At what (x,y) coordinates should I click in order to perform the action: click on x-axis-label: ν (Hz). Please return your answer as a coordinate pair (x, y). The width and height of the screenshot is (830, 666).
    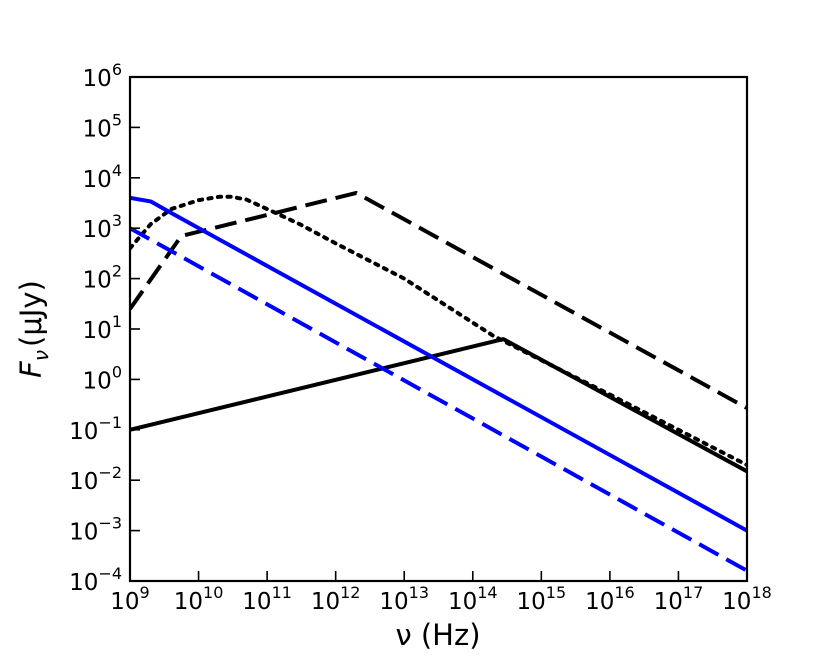
    Looking at the image, I should click on (437, 635).